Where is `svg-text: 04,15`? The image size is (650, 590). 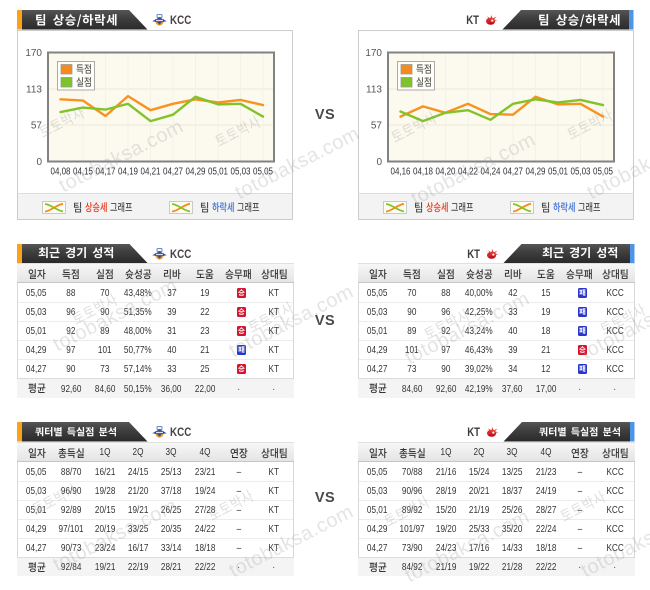 svg-text: 04,15 is located at coordinates (83, 171).